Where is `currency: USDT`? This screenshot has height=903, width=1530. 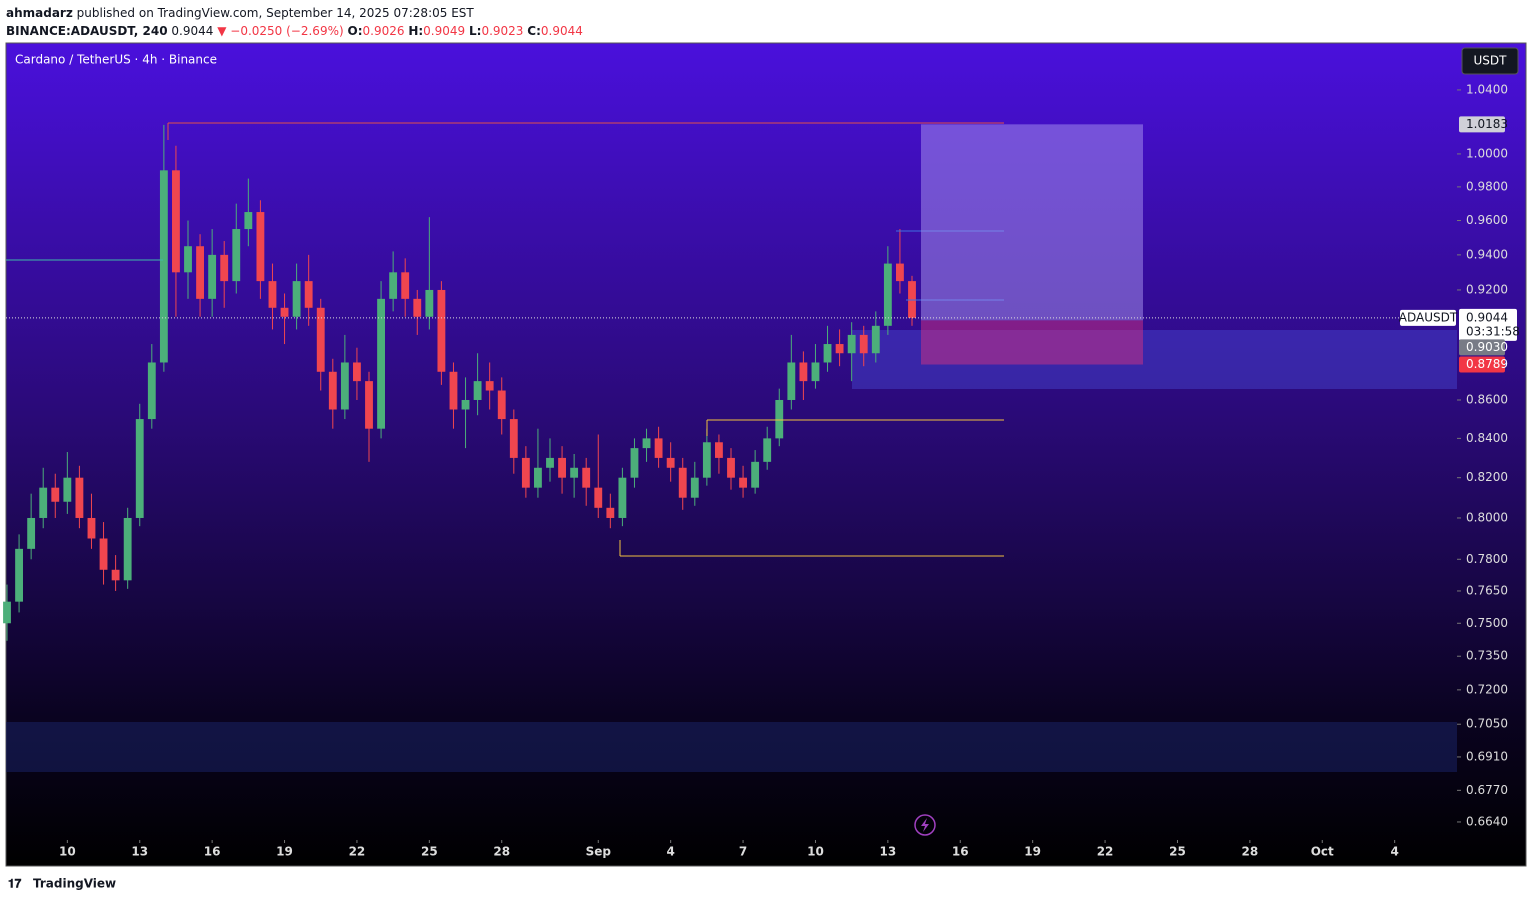 currency: USDT is located at coordinates (1491, 61).